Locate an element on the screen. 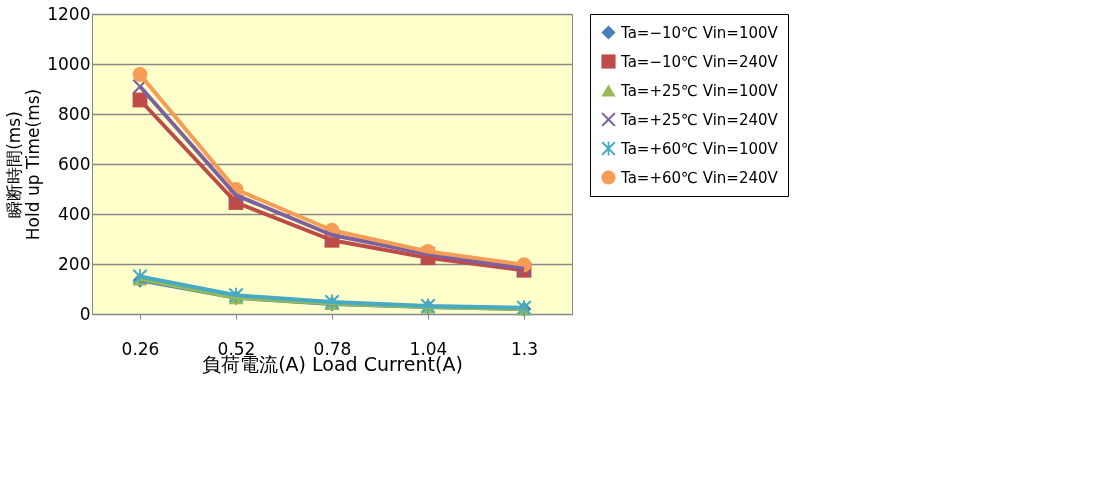 The height and width of the screenshot is (492, 1117). legend-label: Ta=+25℃ Vin=100V is located at coordinates (699, 90).